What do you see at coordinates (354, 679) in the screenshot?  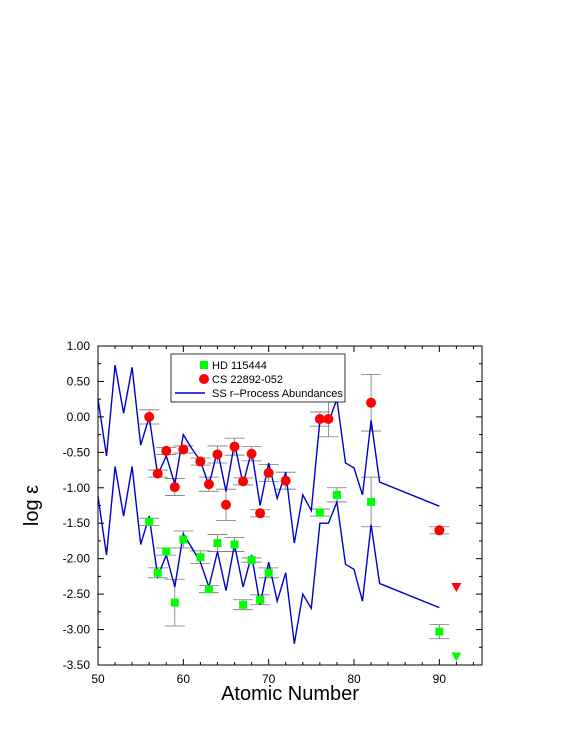 I see `x-tick-label: 80` at bounding box center [354, 679].